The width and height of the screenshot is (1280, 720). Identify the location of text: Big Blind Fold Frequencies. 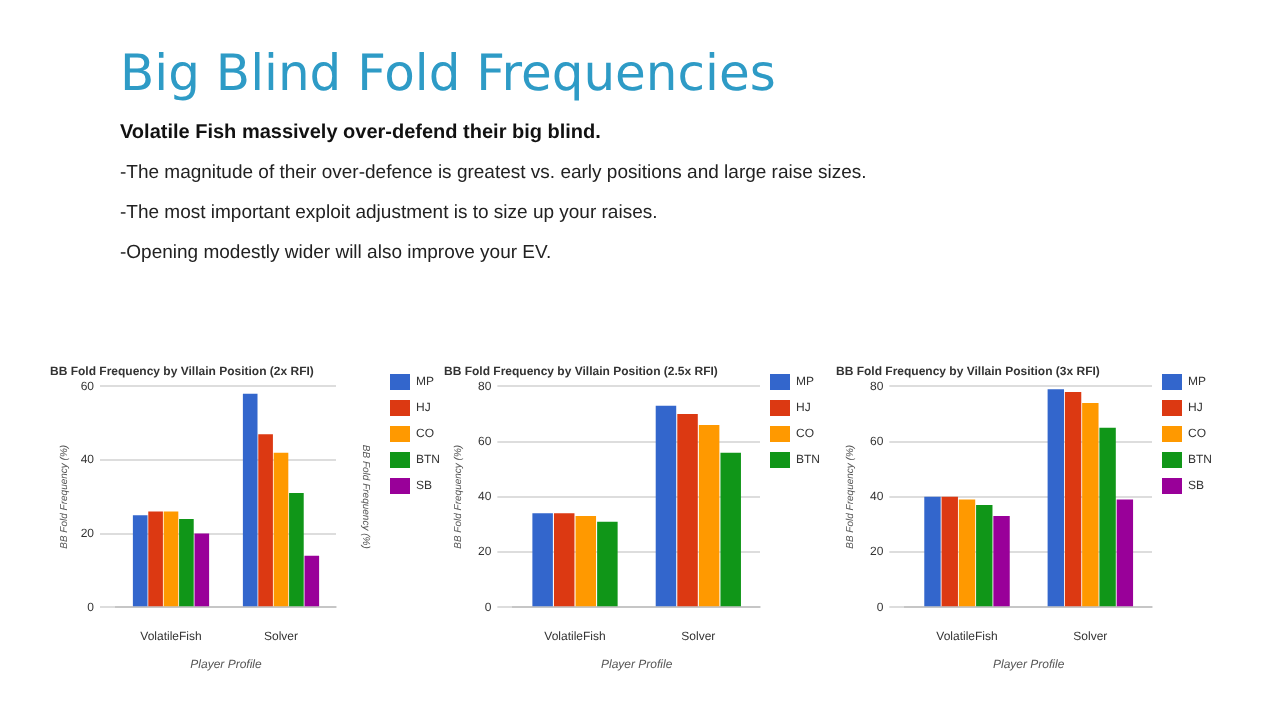
(449, 73).